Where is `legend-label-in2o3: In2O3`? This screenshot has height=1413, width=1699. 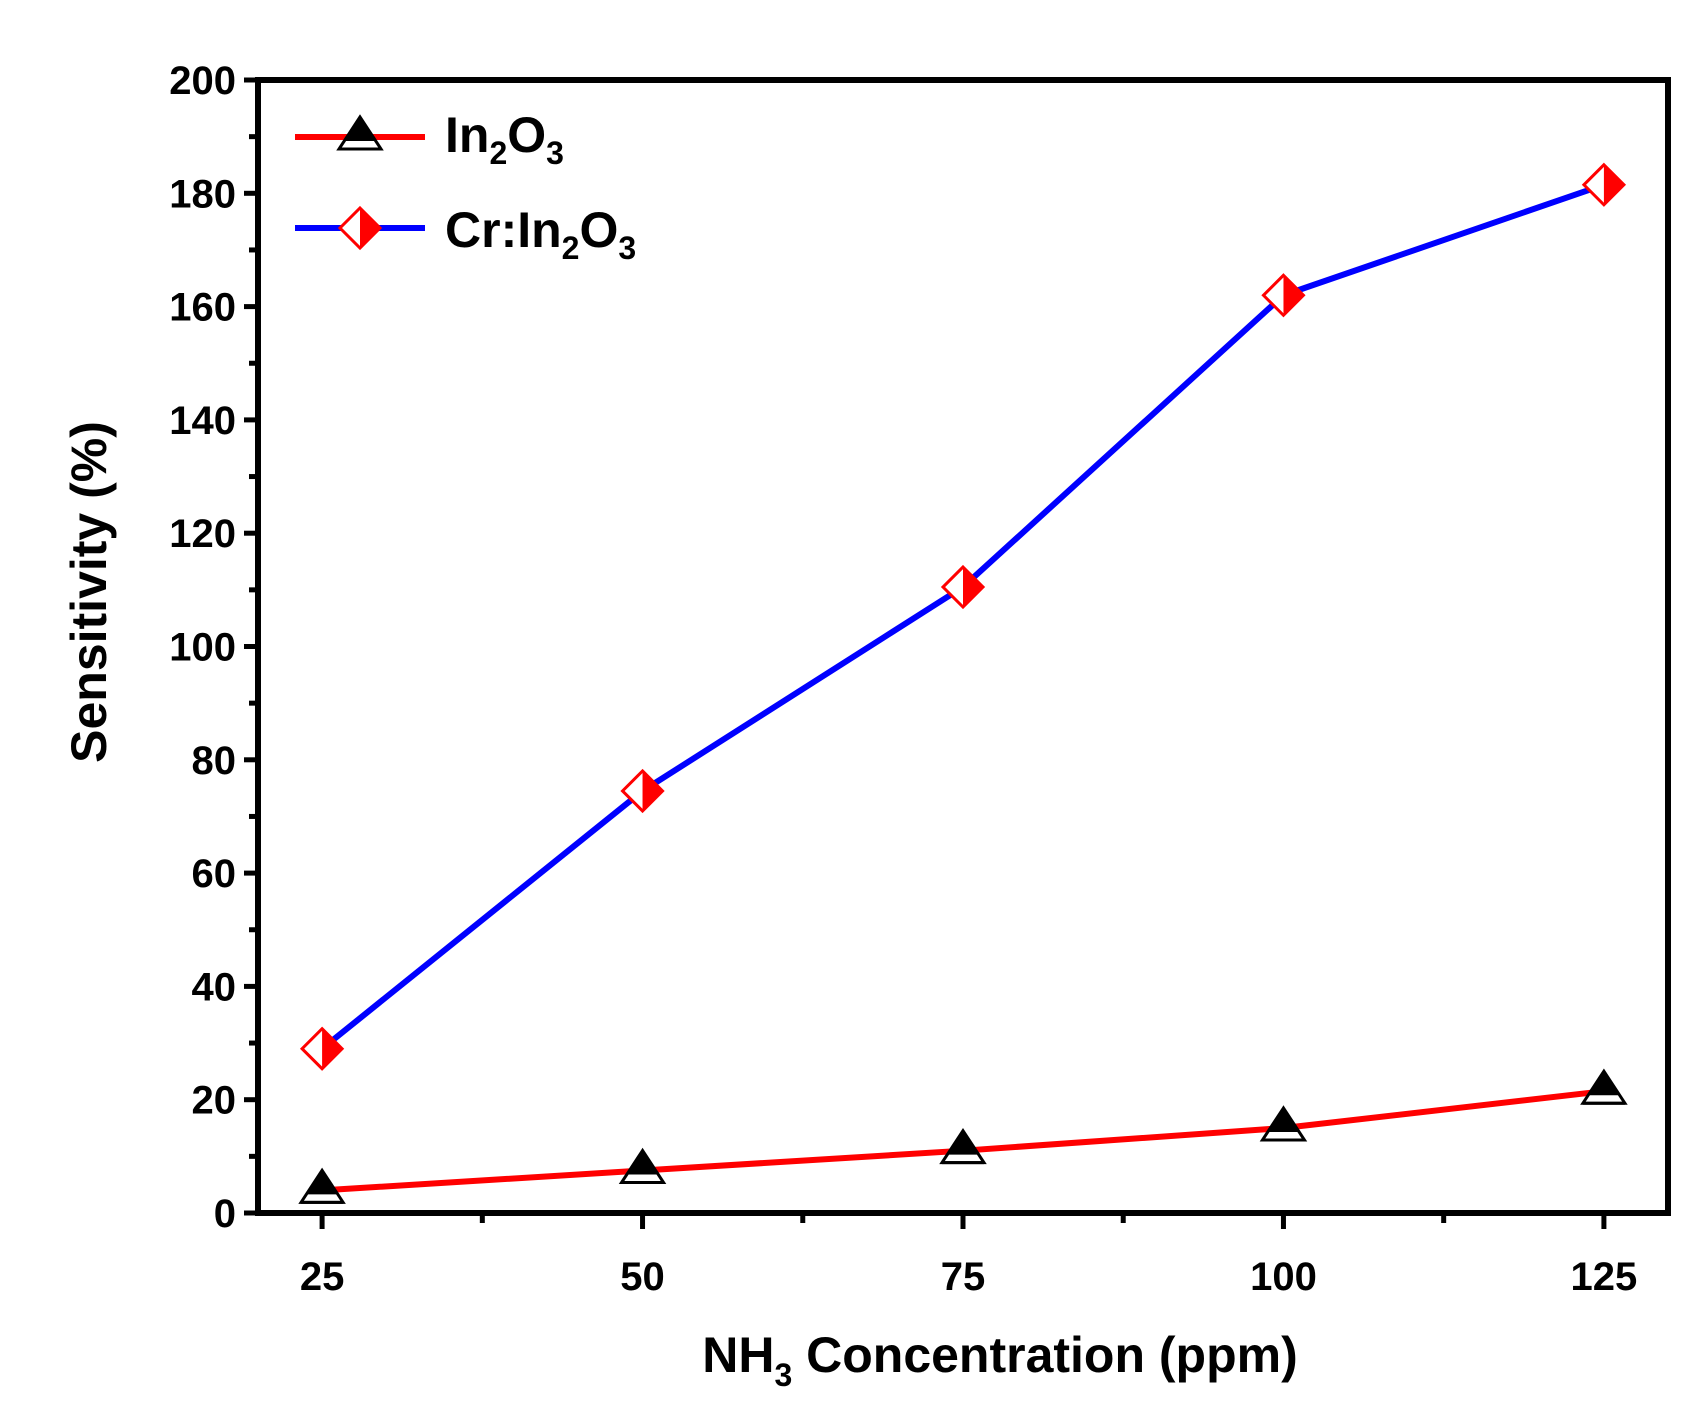
legend-label-in2o3: In2O3 is located at coordinates (504, 139).